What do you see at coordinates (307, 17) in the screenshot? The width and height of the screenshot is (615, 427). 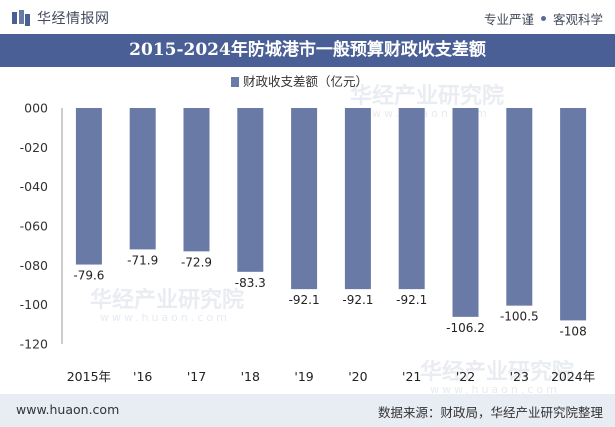 I see `top-bar: 华经情报网 专业严谨 客观科学` at bounding box center [307, 17].